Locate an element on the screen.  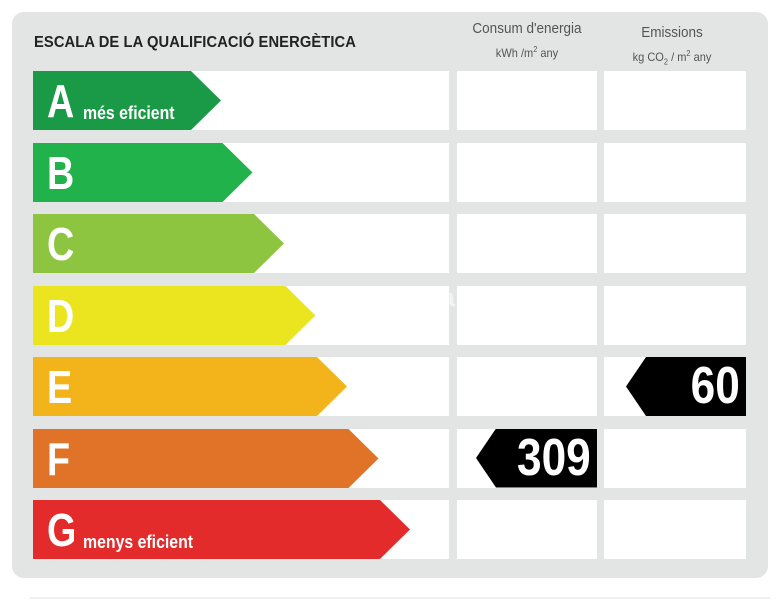
class-letter: D is located at coordinates (61, 315).